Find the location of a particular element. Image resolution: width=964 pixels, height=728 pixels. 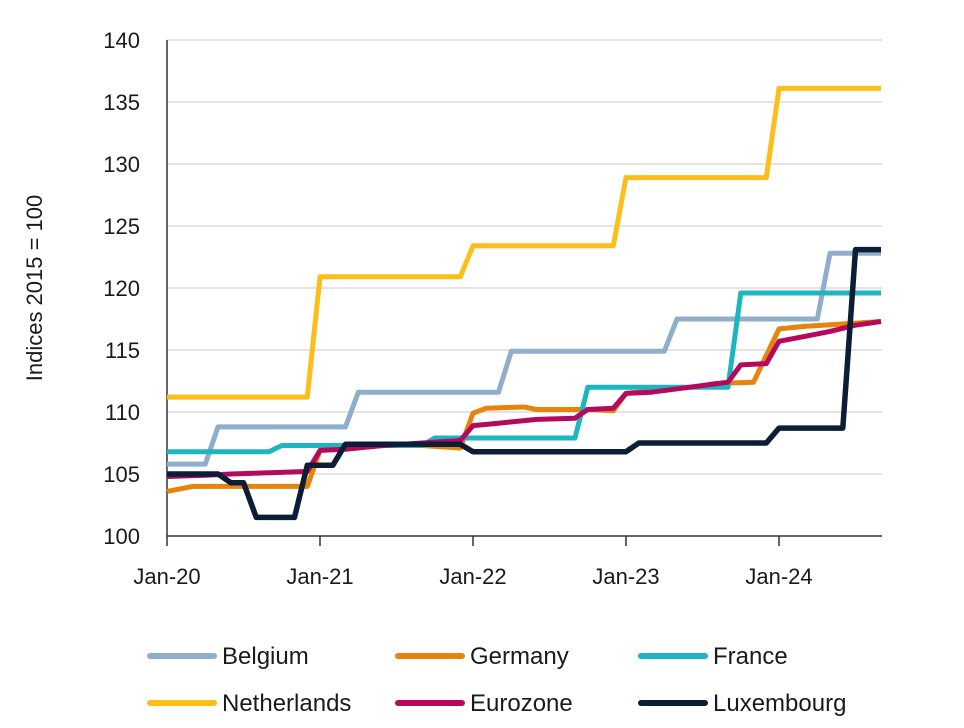

x-tick-label: Jan-23 is located at coordinates (625, 576).